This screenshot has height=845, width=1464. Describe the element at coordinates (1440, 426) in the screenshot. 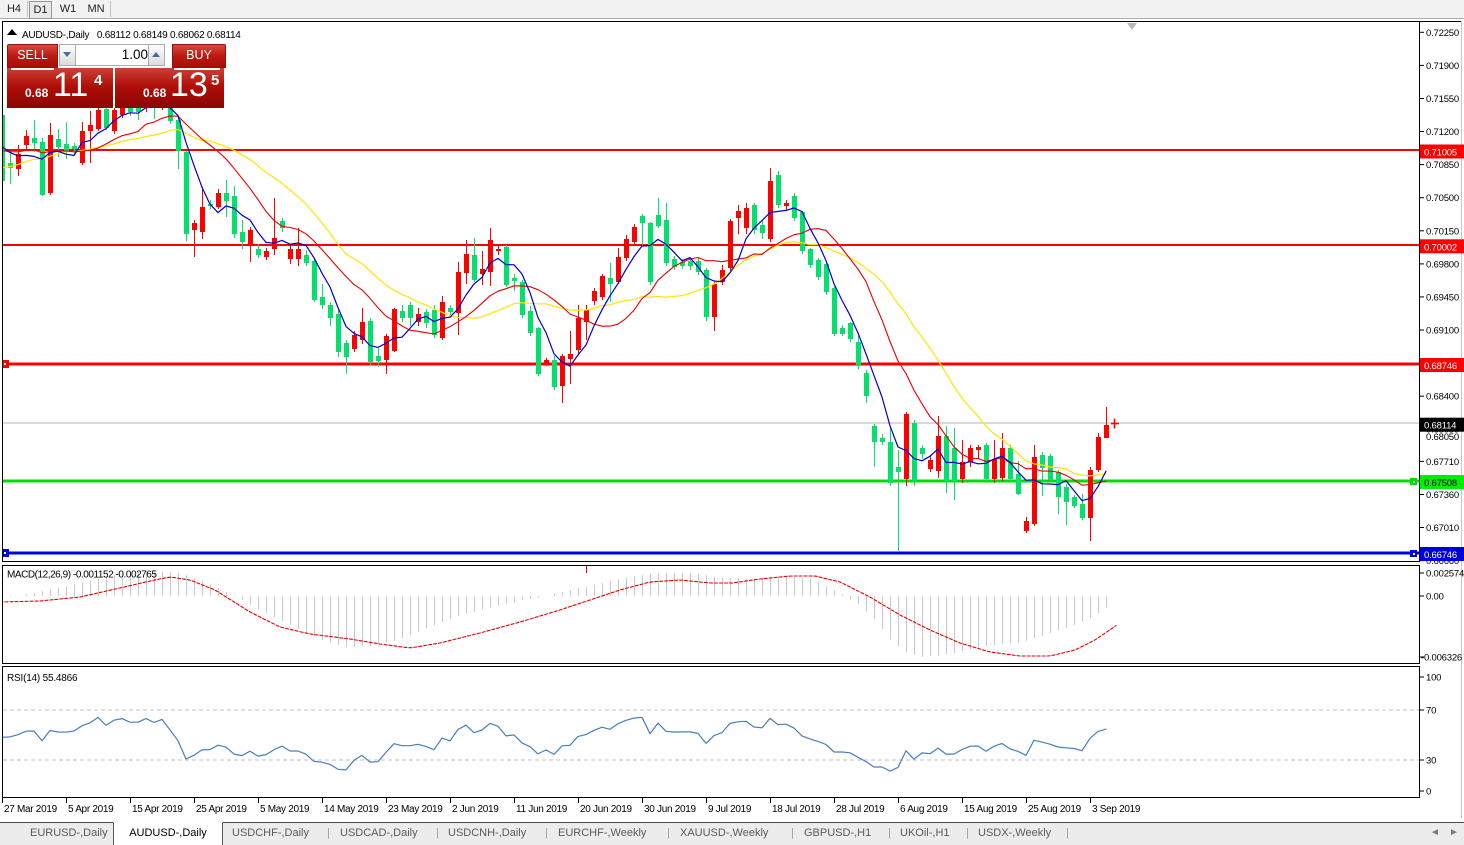

I see `svg-text: 0.68114` at that location.